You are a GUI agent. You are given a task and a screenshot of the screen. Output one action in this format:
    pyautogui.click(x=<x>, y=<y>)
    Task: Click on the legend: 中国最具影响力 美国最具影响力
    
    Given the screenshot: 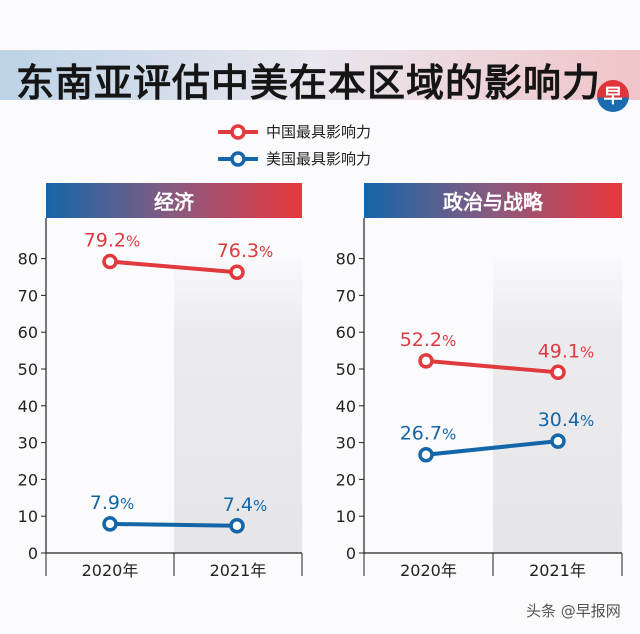 What is the action you would take?
    pyautogui.click(x=293, y=145)
    